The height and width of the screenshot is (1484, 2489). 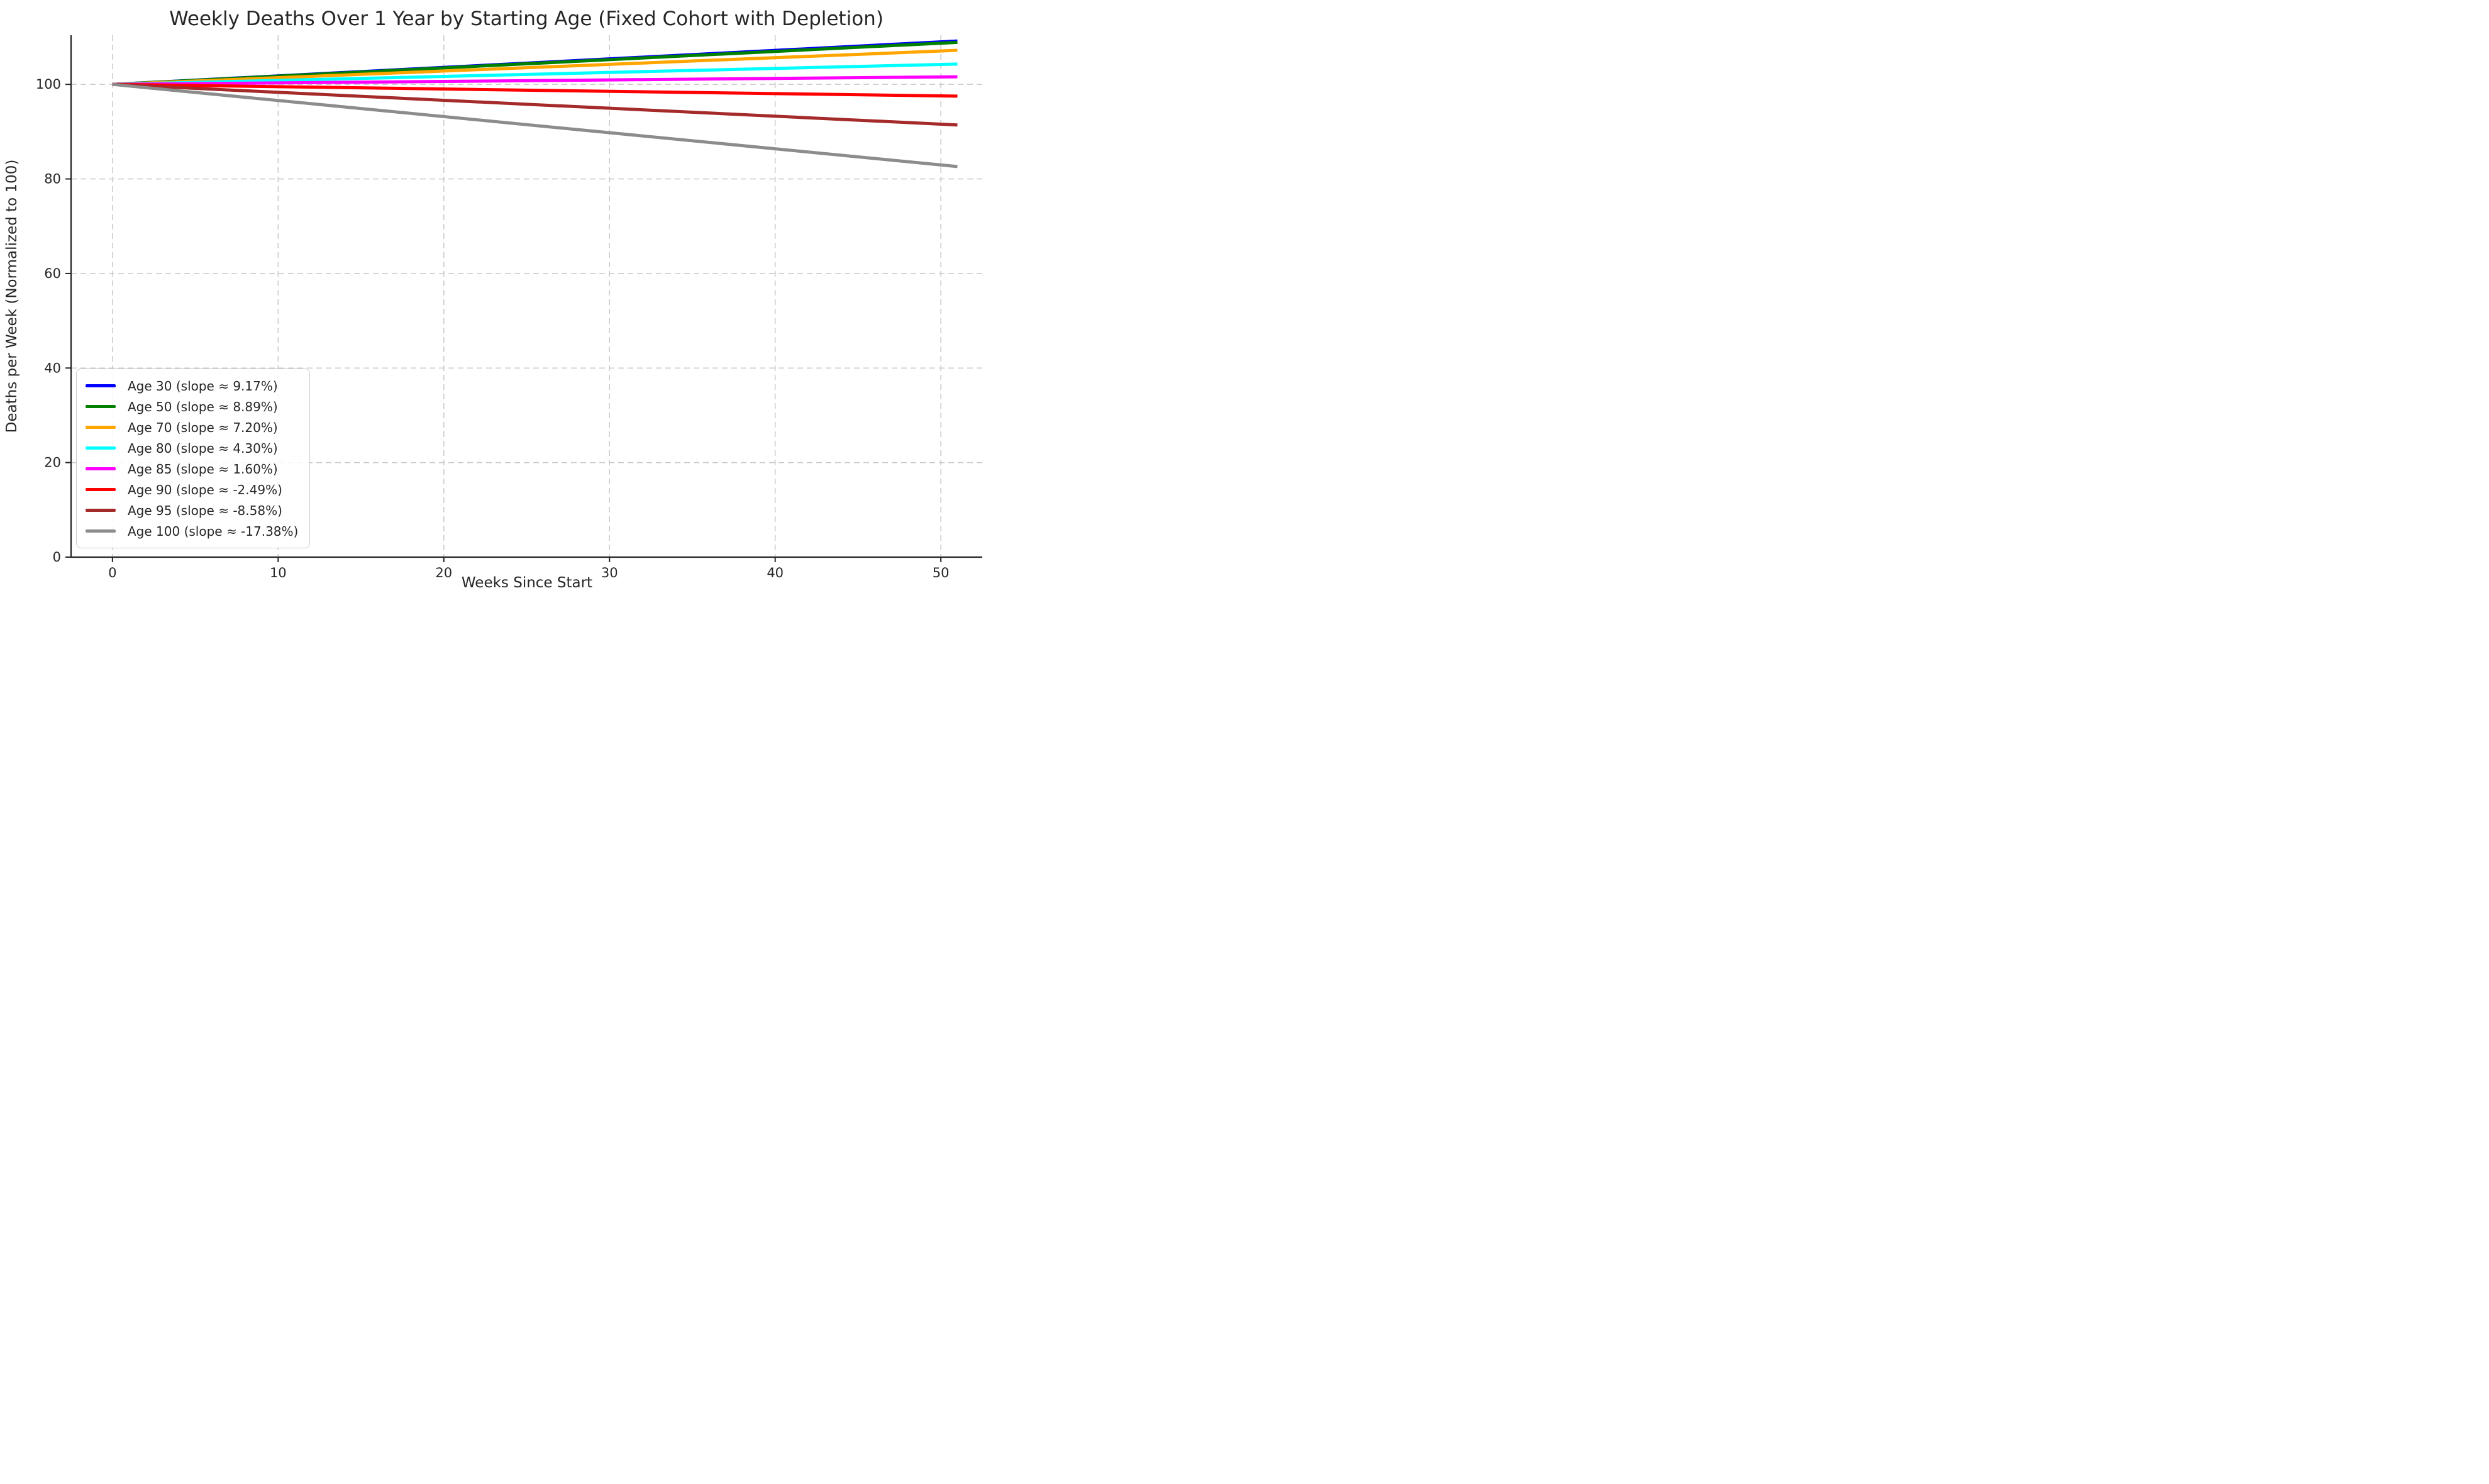 I want to click on y-tick-label: 0, so click(x=57, y=557).